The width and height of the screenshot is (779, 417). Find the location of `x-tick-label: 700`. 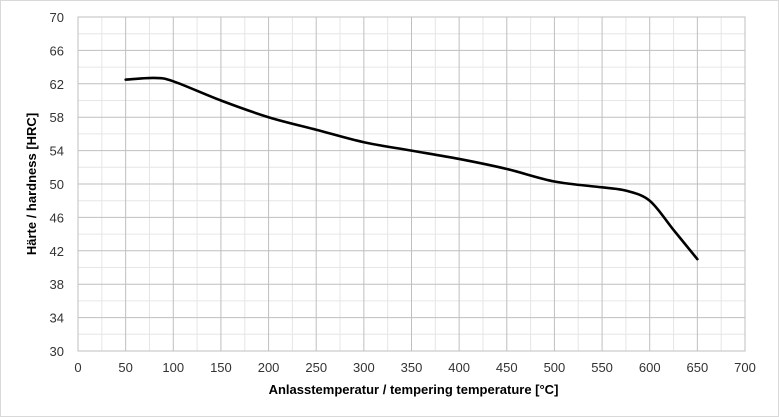

x-tick-label: 700 is located at coordinates (745, 367).